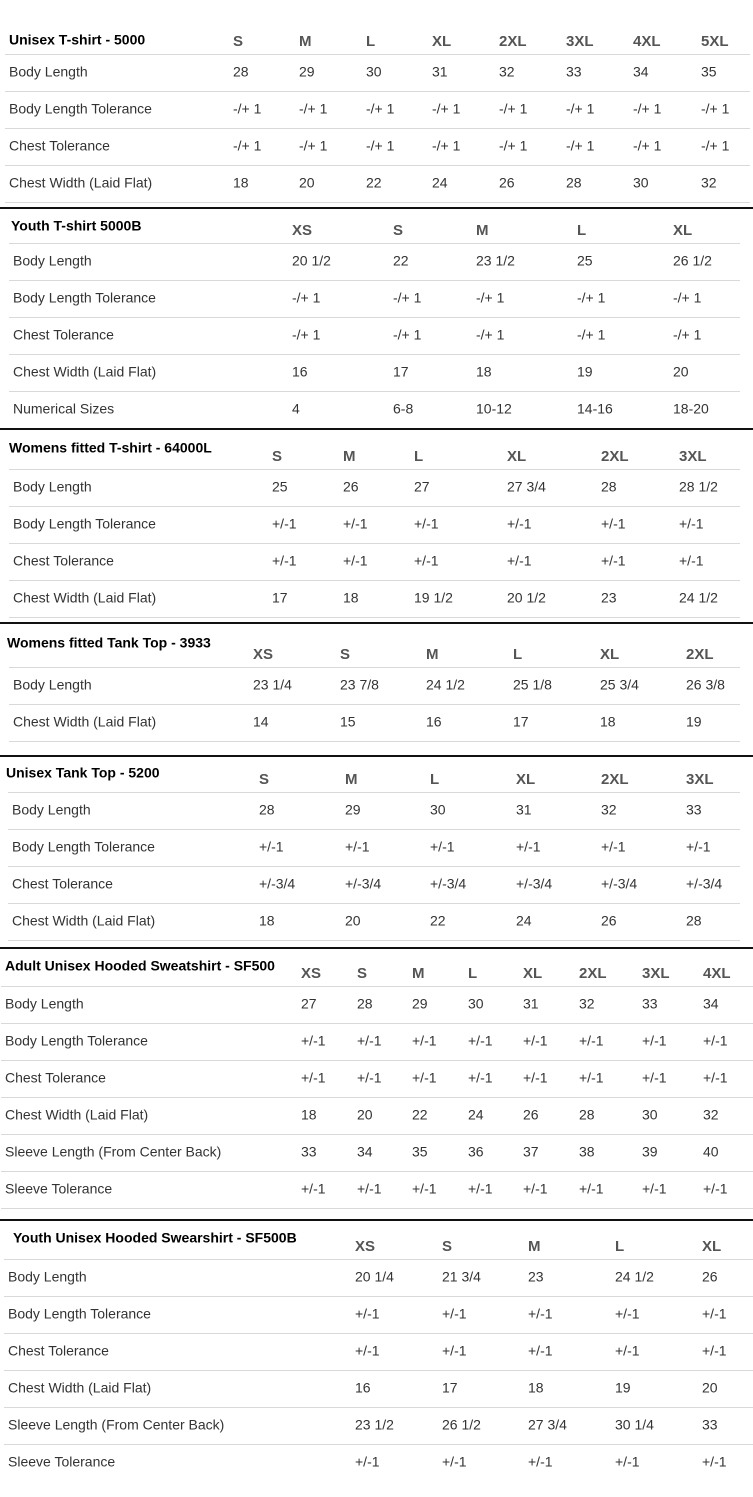  Describe the element at coordinates (595, 409) in the screenshot. I see `cell-value: 14-16` at that location.